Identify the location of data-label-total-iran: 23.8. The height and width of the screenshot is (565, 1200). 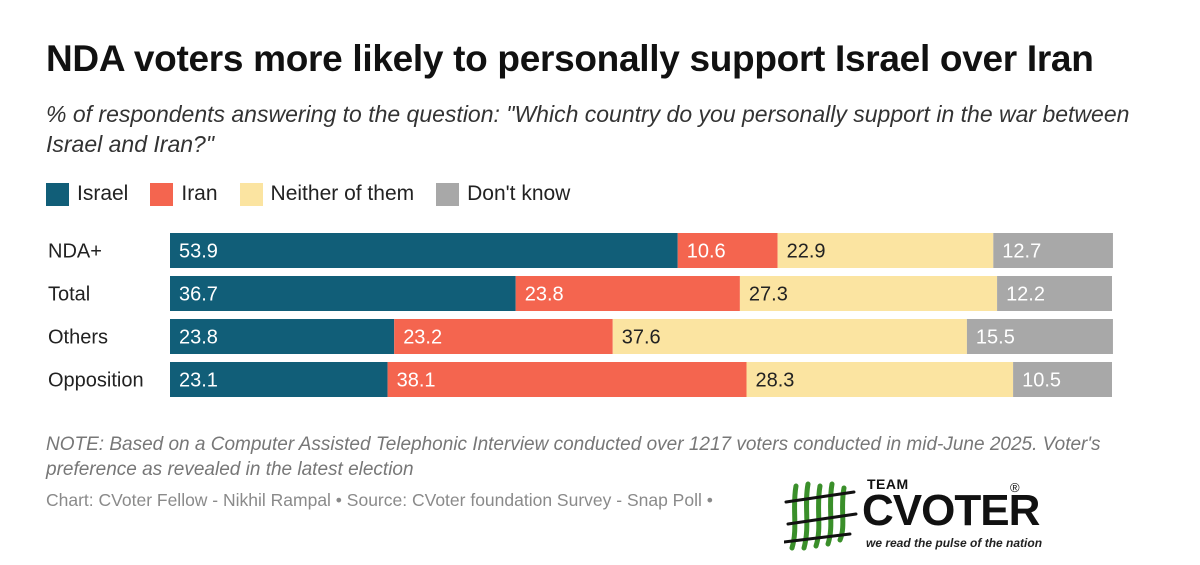
(544, 295).